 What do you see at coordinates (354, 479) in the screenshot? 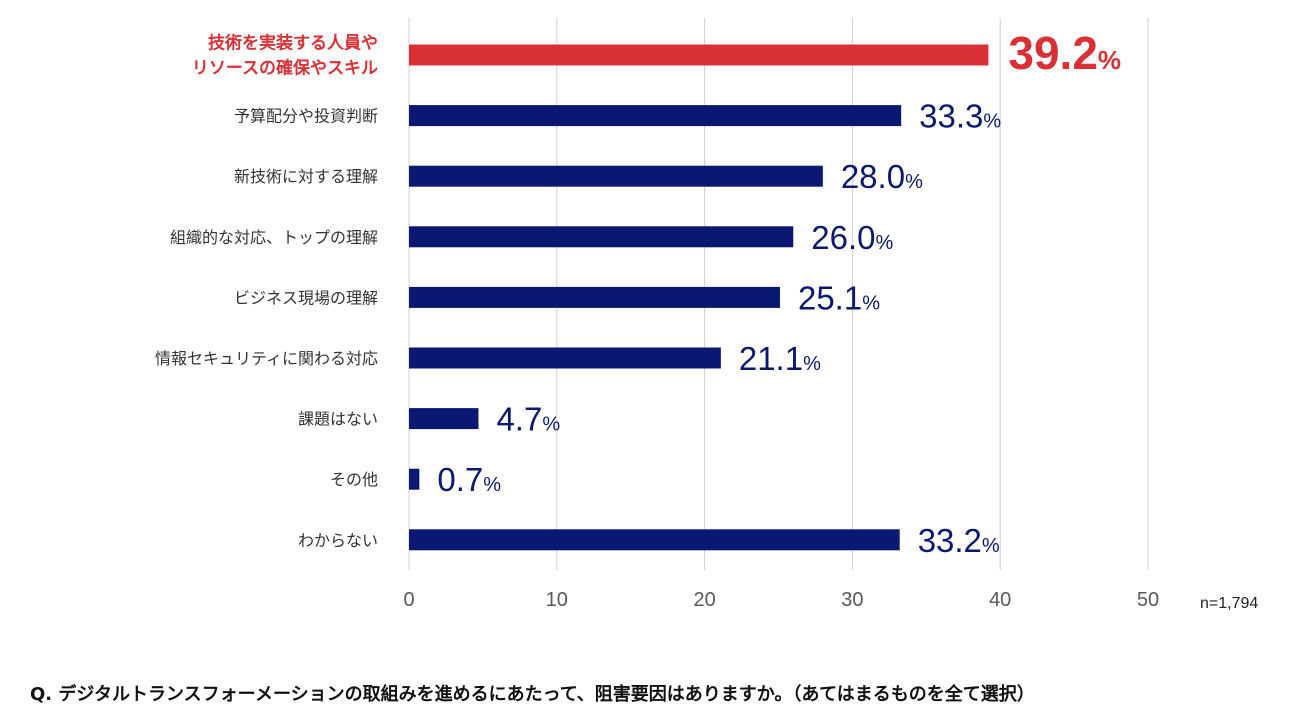
I see `category-label: その他` at bounding box center [354, 479].